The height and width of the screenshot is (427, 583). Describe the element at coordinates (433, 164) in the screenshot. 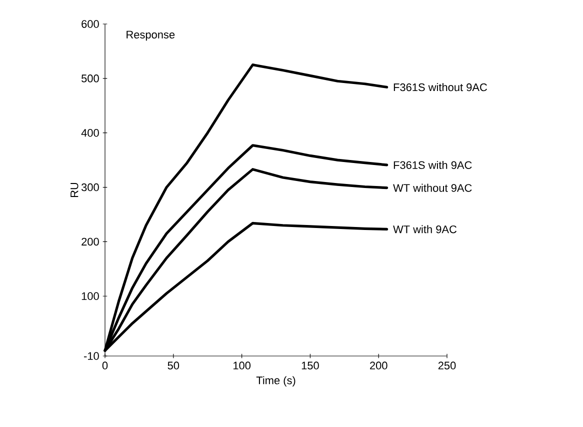

I see `series-label: F361S with 9AC` at that location.